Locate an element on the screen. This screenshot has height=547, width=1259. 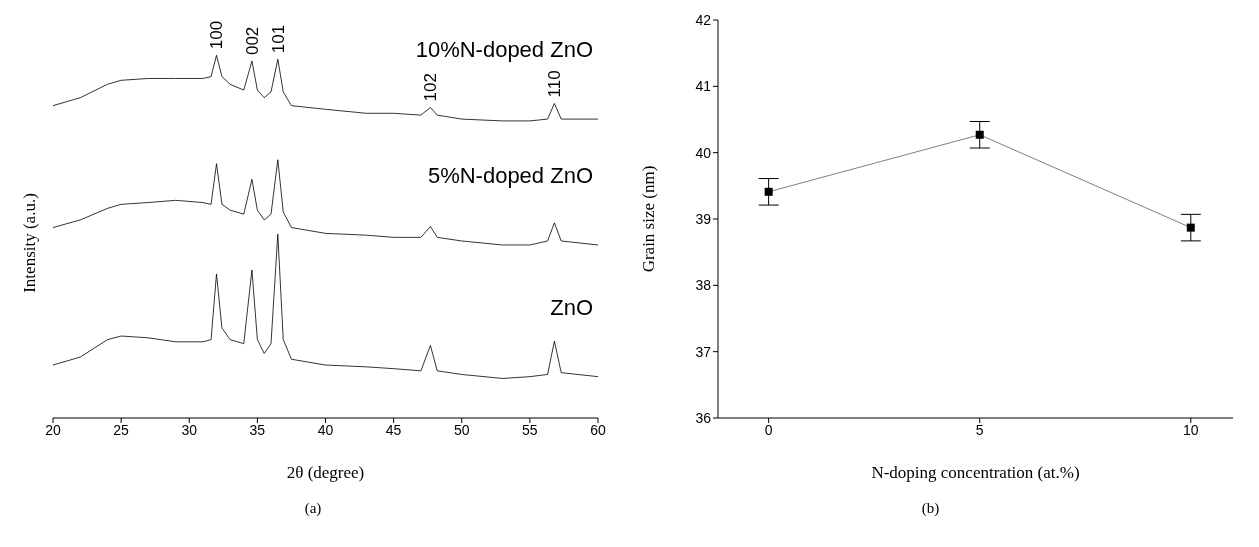
x-tick-label: 20 is located at coordinates (53, 429).